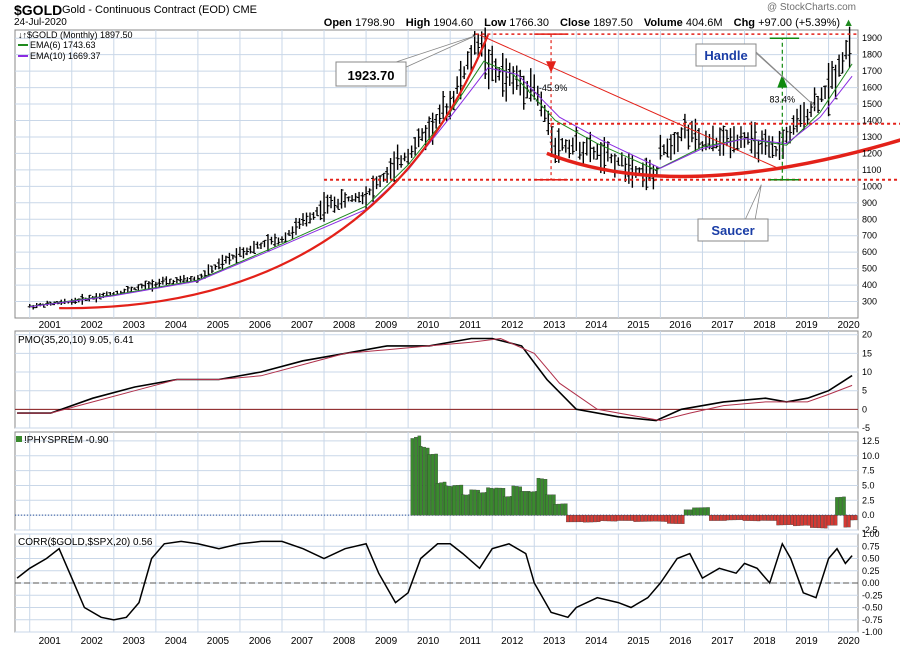 The width and height of the screenshot is (900, 650). I want to click on y-tick-label: 1000, so click(872, 186).